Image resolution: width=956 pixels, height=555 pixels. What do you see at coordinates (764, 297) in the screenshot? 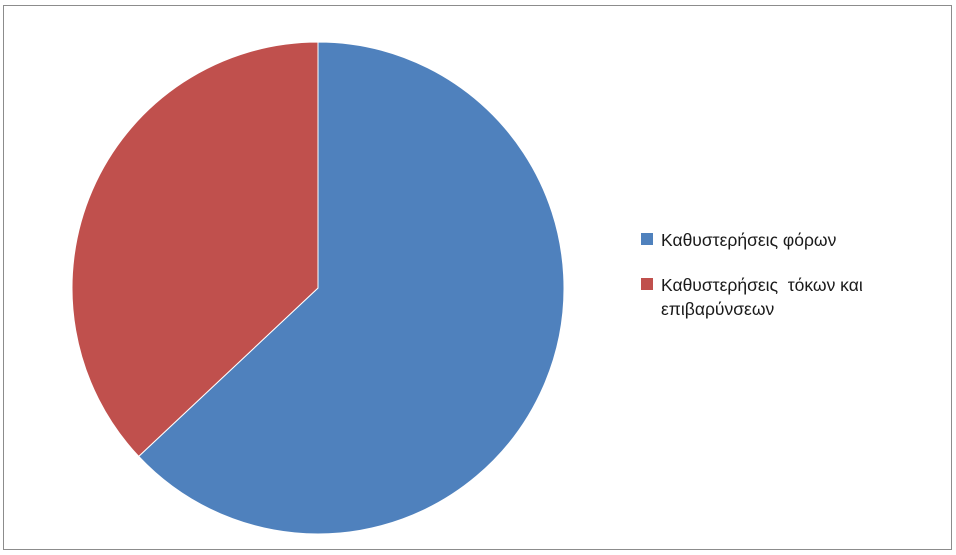
I see `legend-label: Καθυστερήσεις τόκων και επιβαρύνσεων` at bounding box center [764, 297].